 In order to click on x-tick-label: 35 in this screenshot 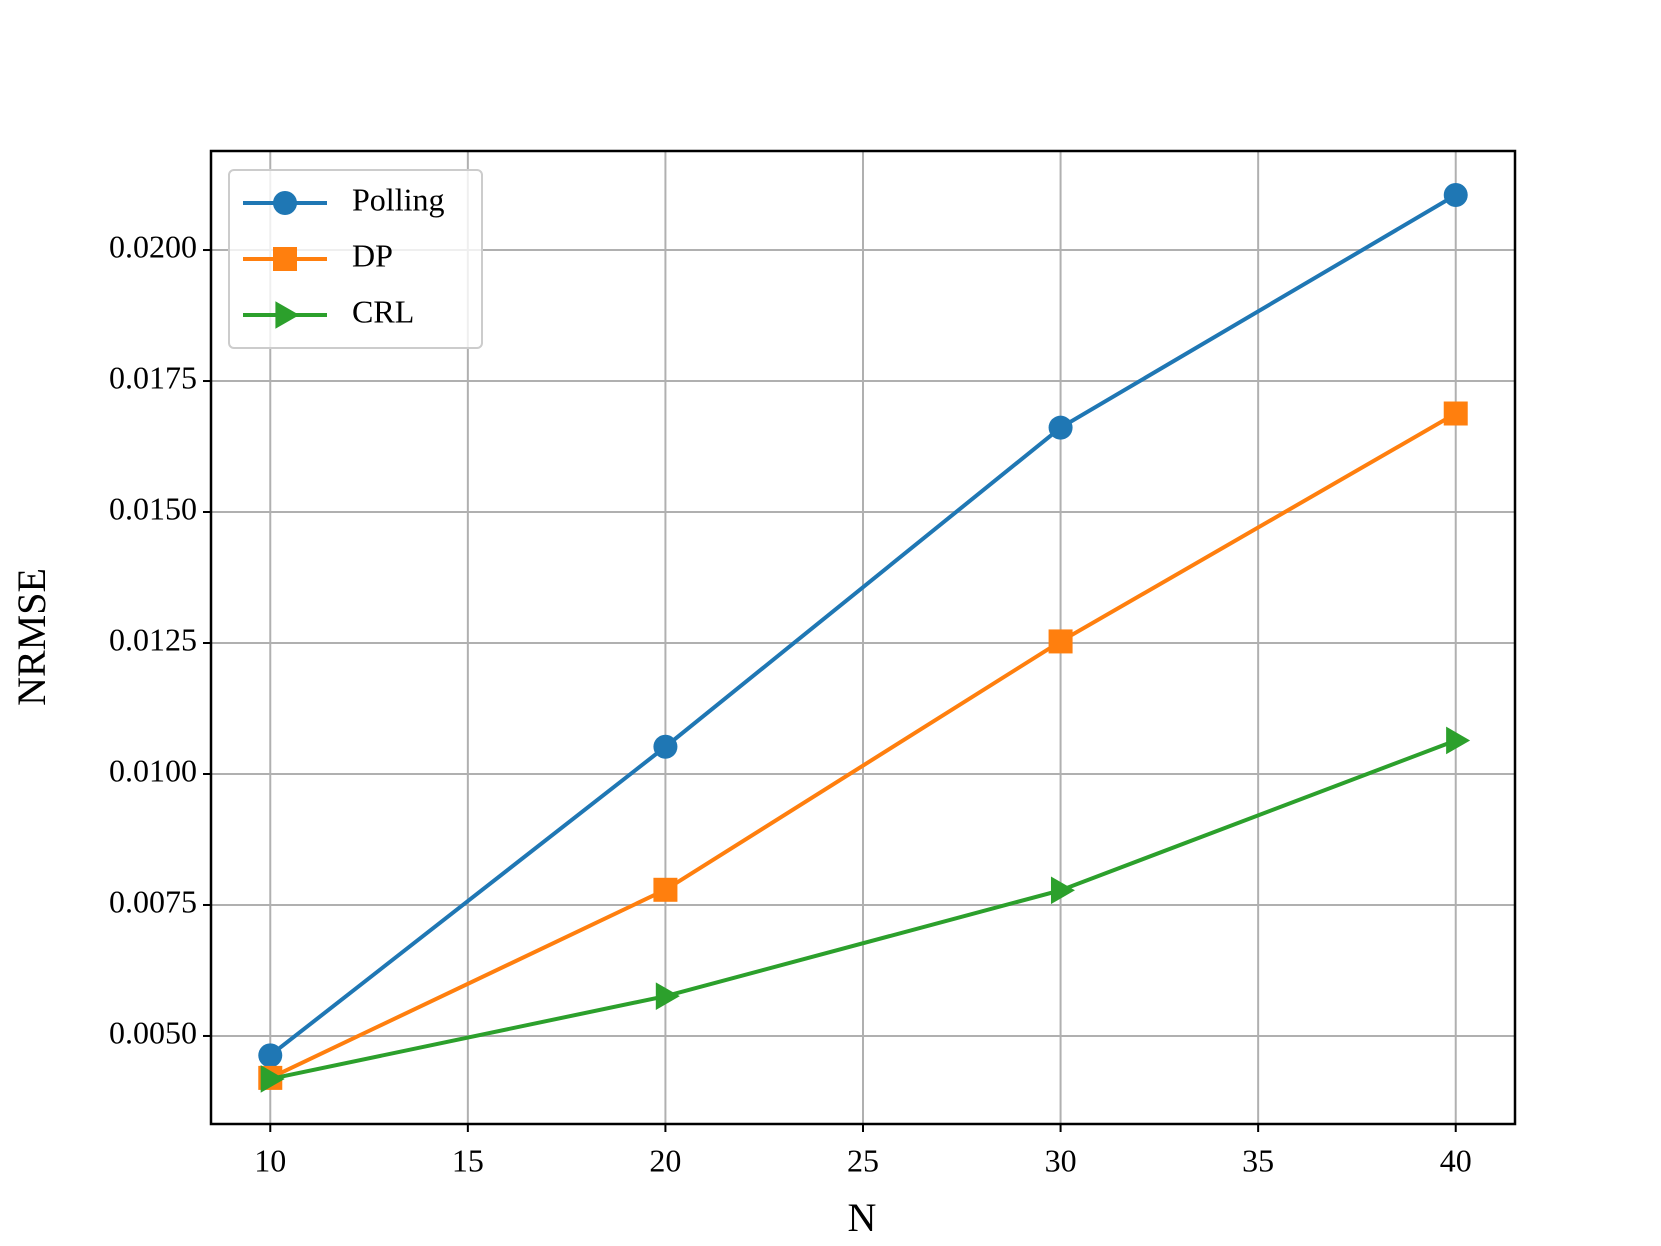, I will do `click(1258, 1160)`.